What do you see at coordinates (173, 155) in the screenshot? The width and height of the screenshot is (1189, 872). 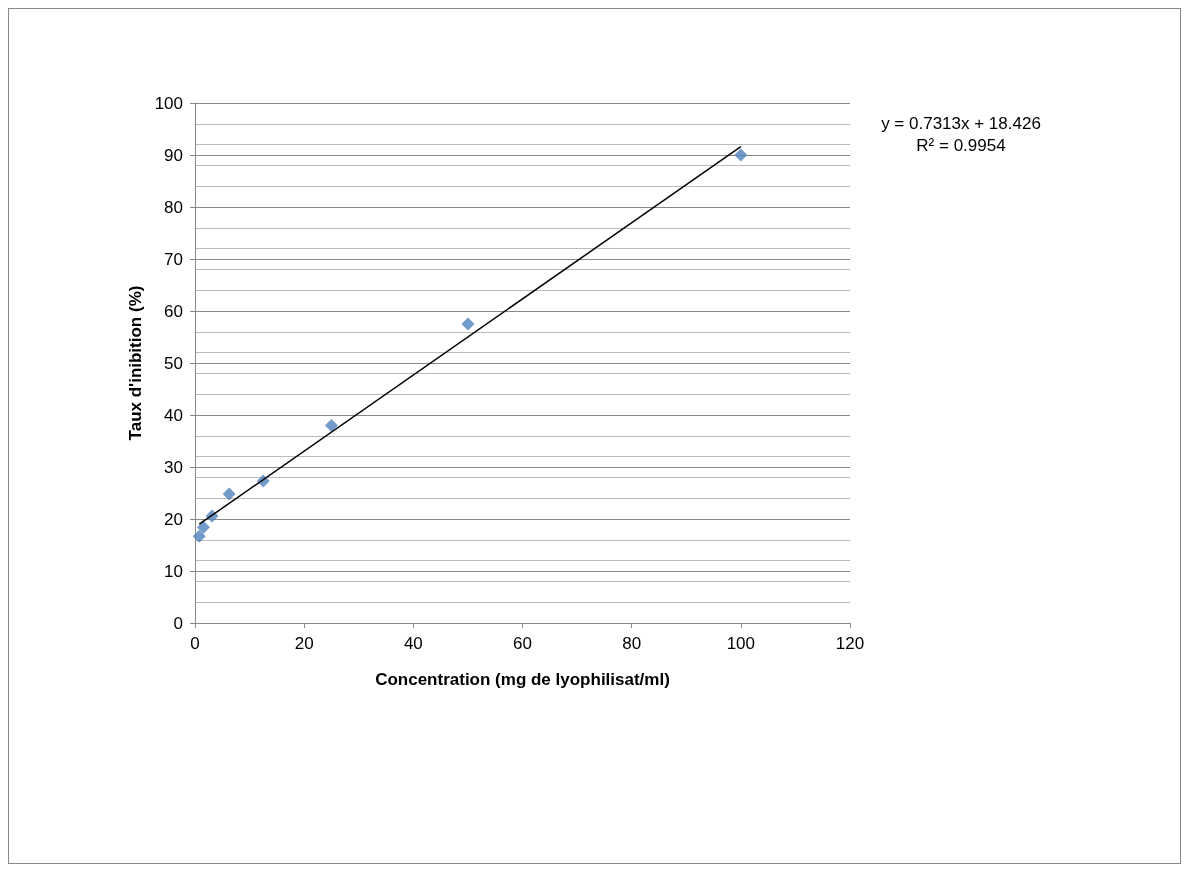 I see `y-tick-label: 90` at bounding box center [173, 155].